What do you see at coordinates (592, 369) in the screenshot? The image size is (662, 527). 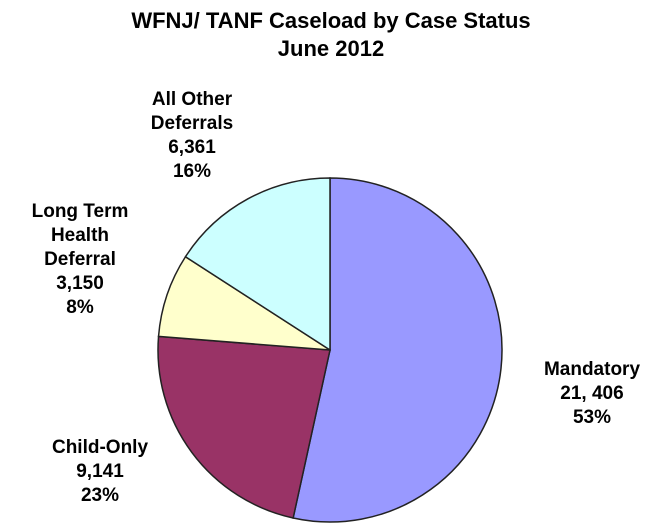 I see `category-label: Mandatory` at bounding box center [592, 369].